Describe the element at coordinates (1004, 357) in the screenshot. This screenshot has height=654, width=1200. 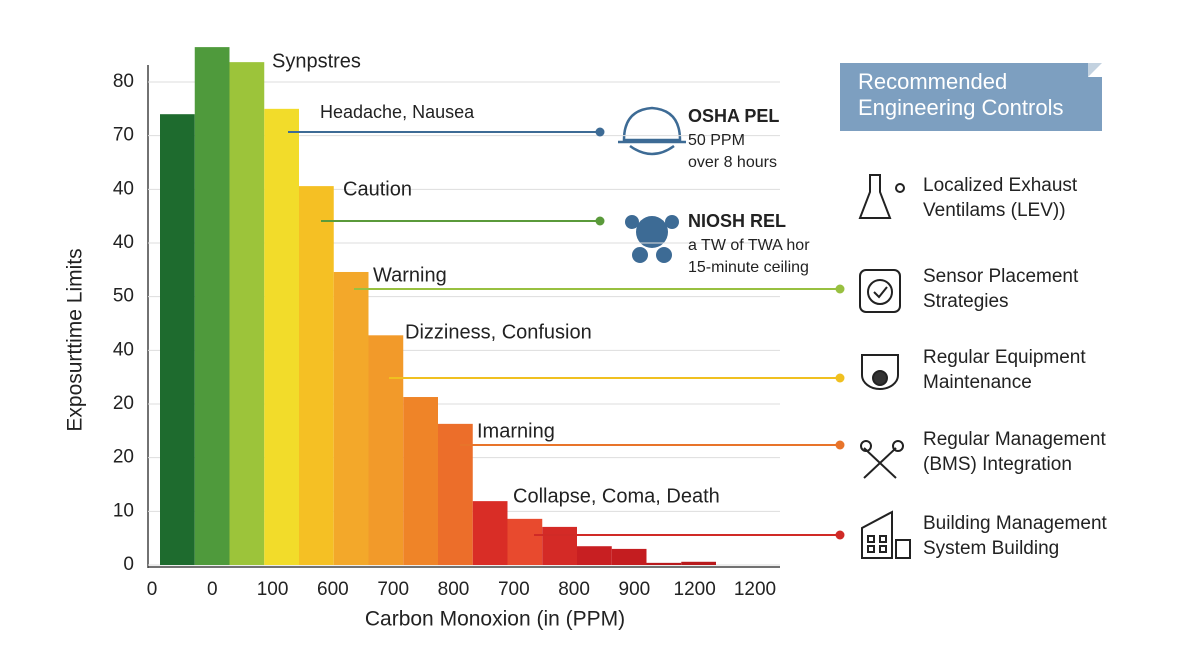
I see `control-item: Regular Equipment` at that location.